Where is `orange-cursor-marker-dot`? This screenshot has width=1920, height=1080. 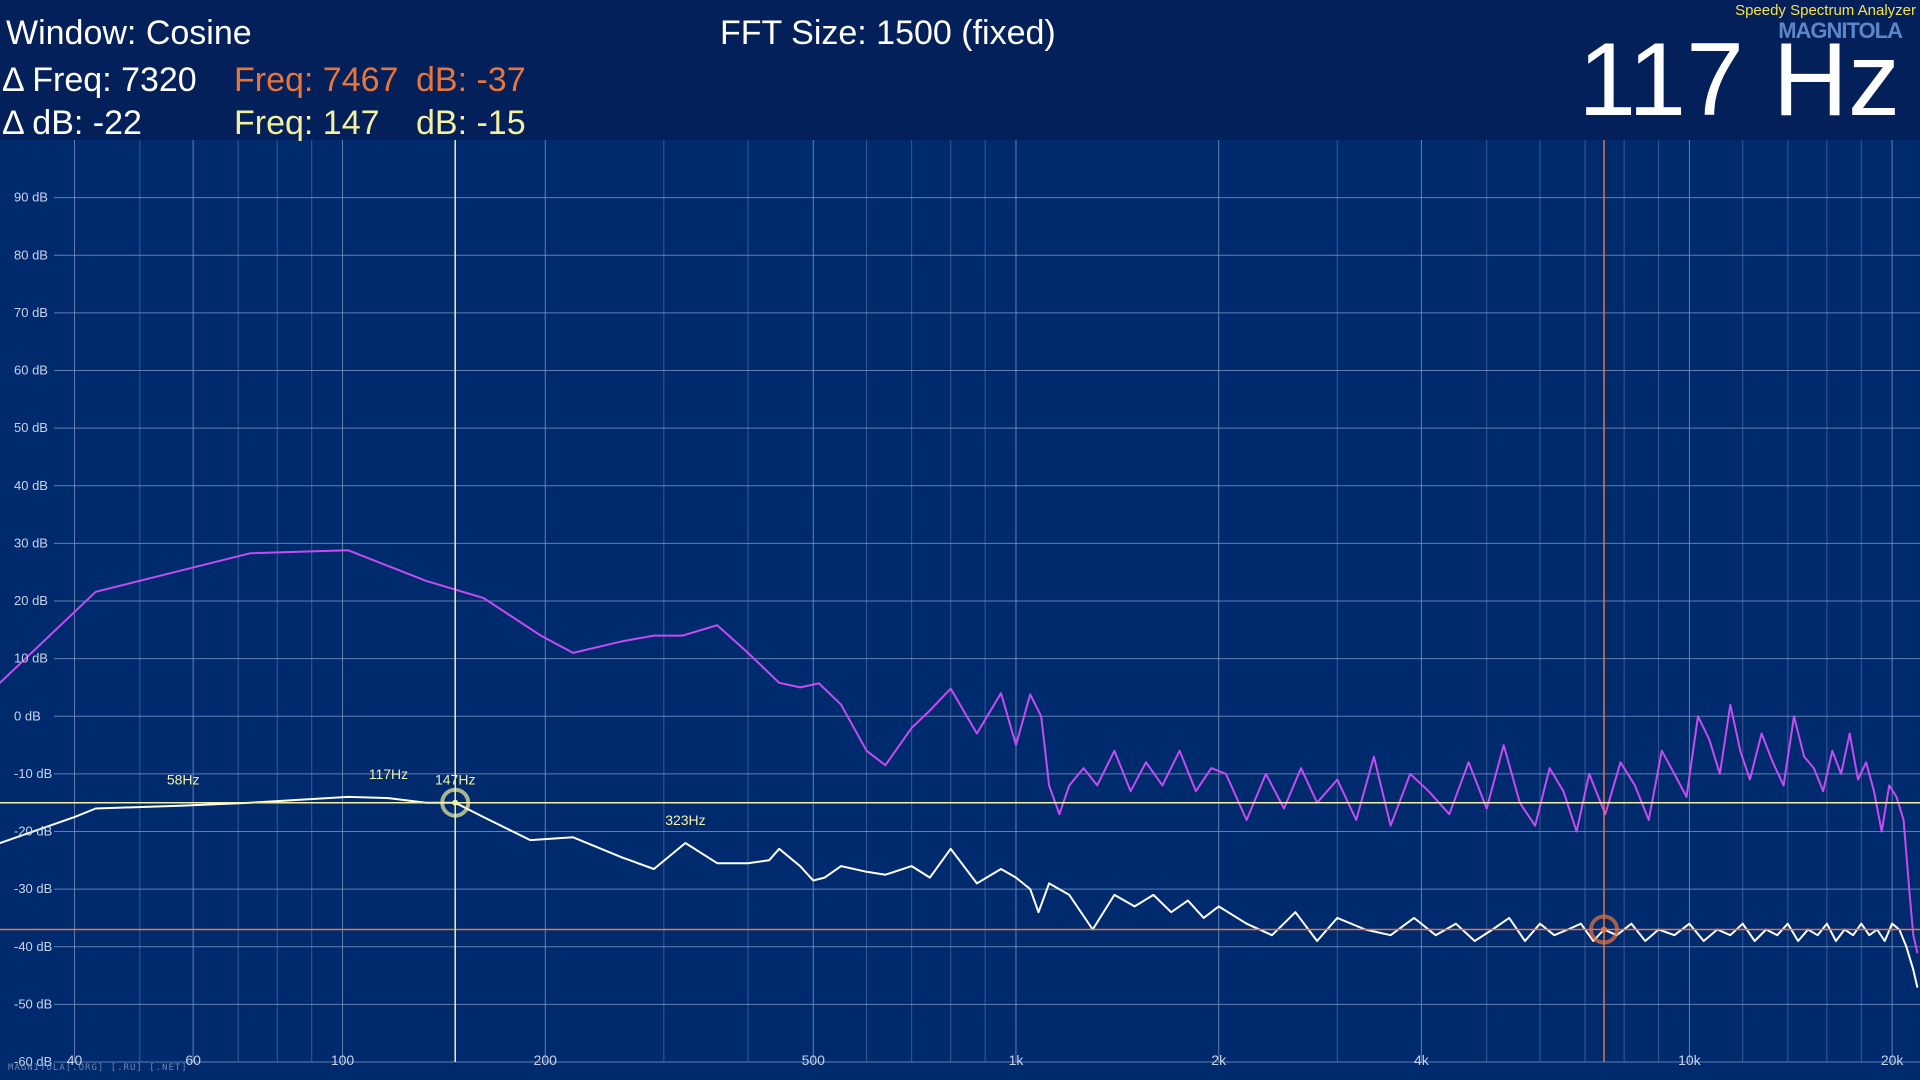
orange-cursor-marker-dot is located at coordinates (1603, 929).